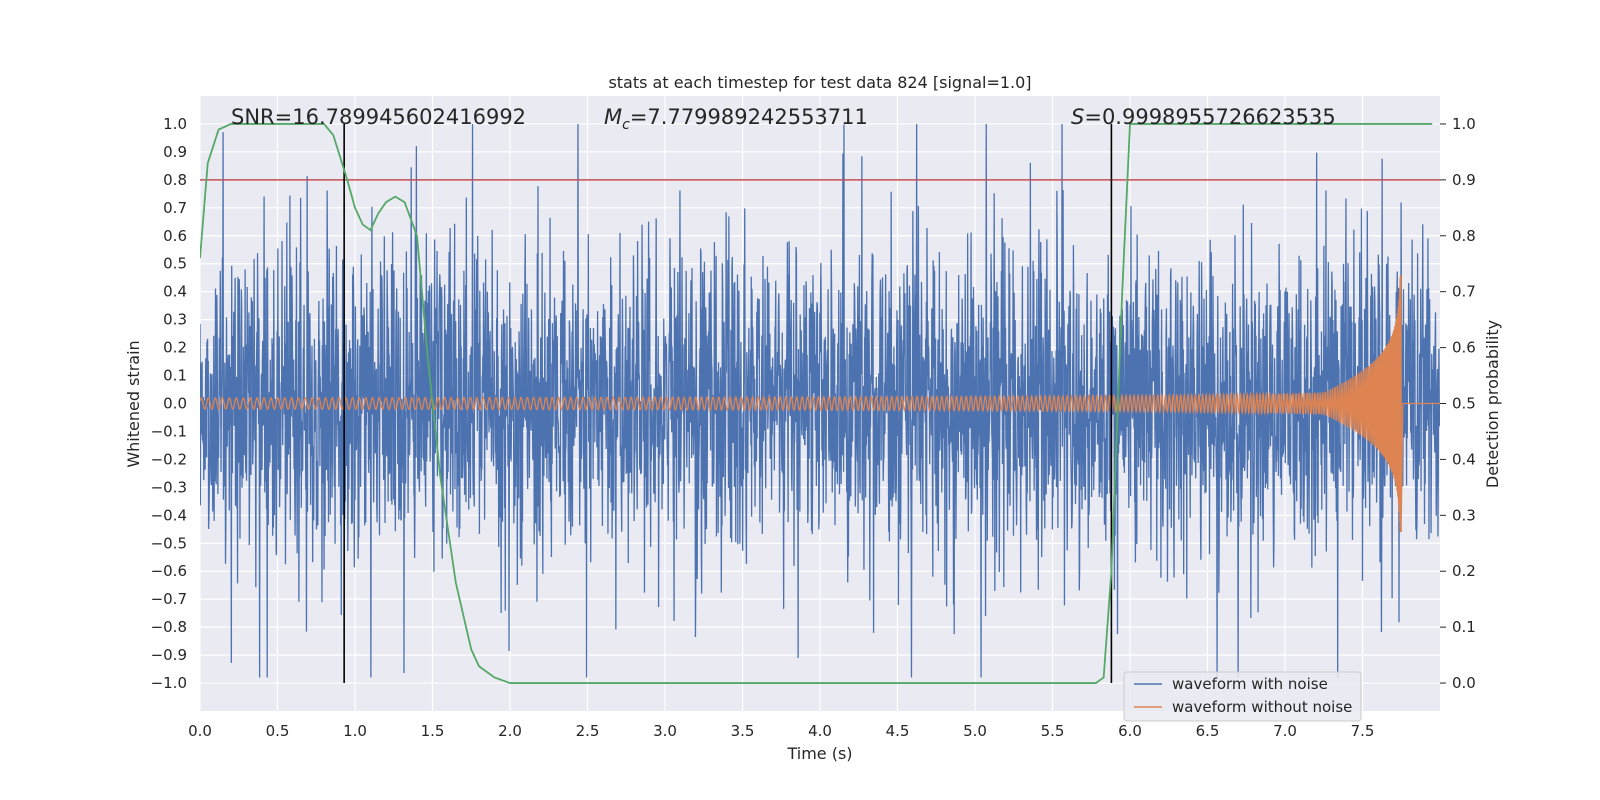 The image size is (1600, 800). Describe the element at coordinates (355, 731) in the screenshot. I see `x-tick-label: 1.0` at that location.